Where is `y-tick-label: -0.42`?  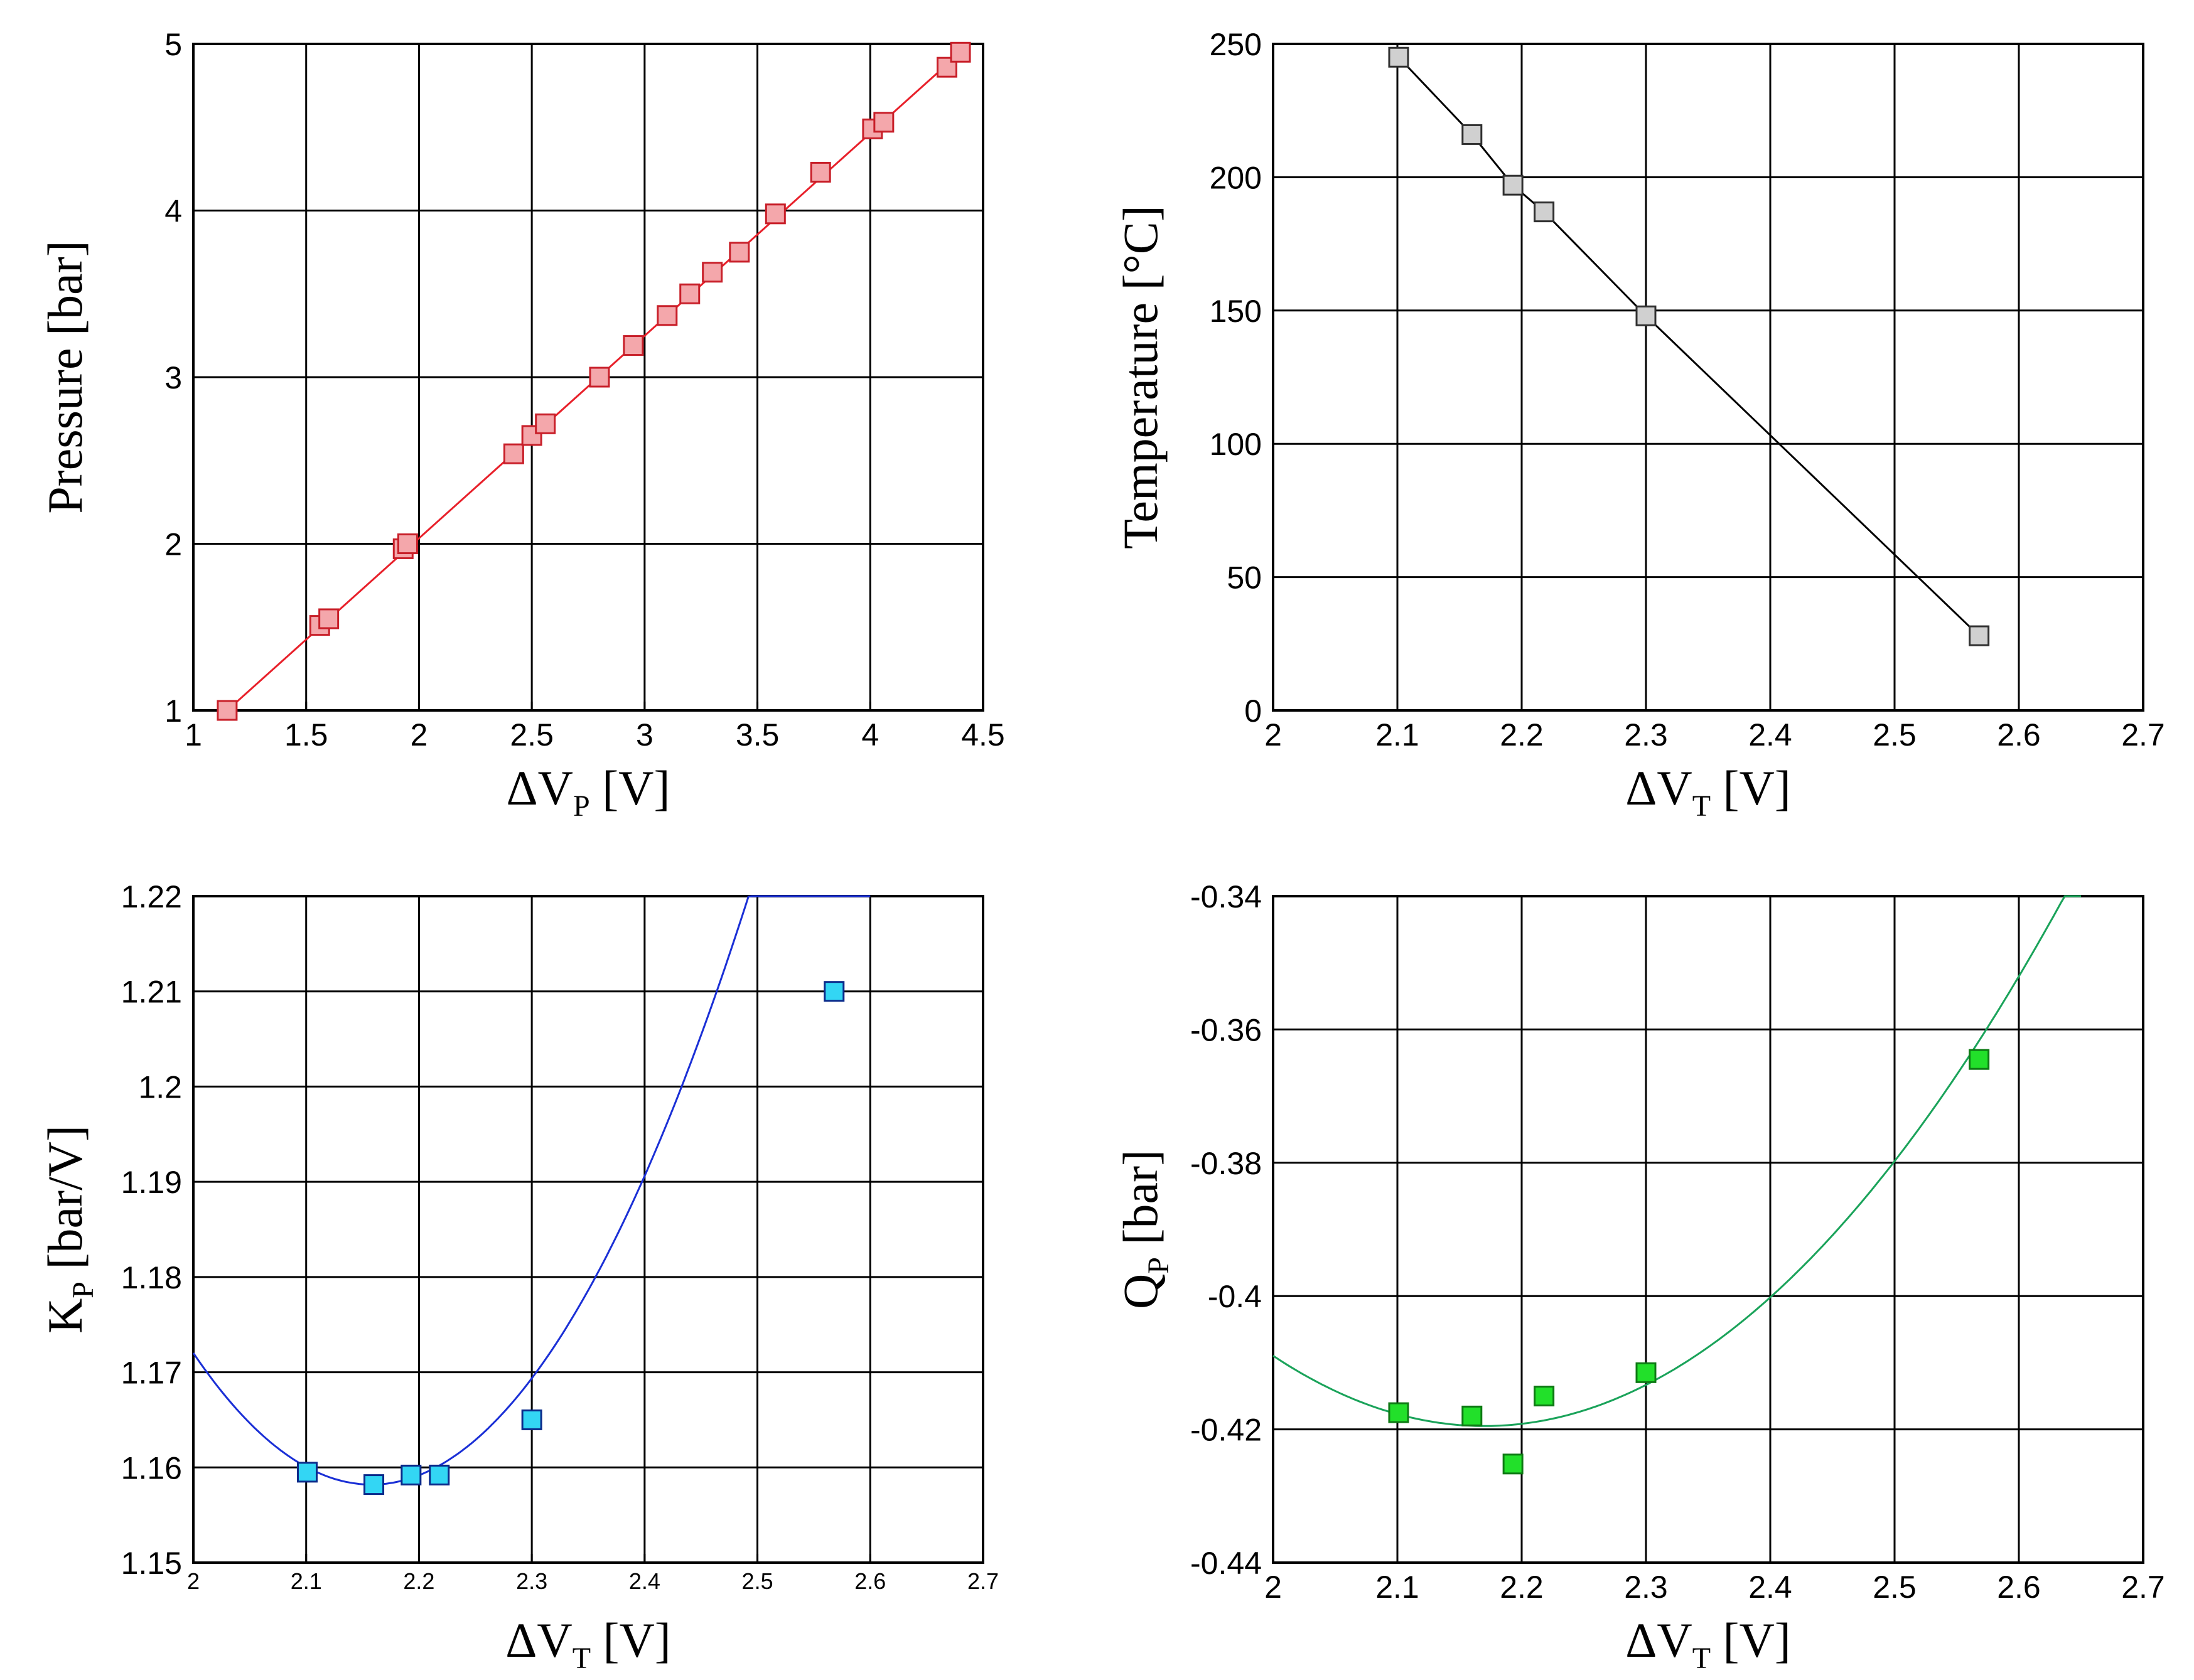
y-tick-label: -0.42 is located at coordinates (1226, 1431).